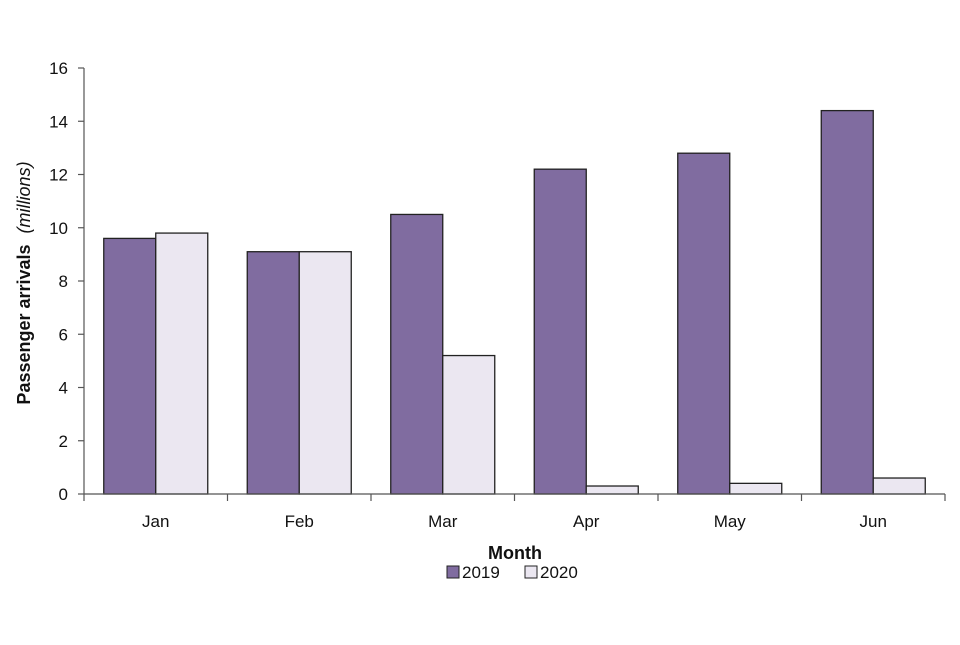  What do you see at coordinates (481, 572) in the screenshot?
I see `legend-label: 2019` at bounding box center [481, 572].